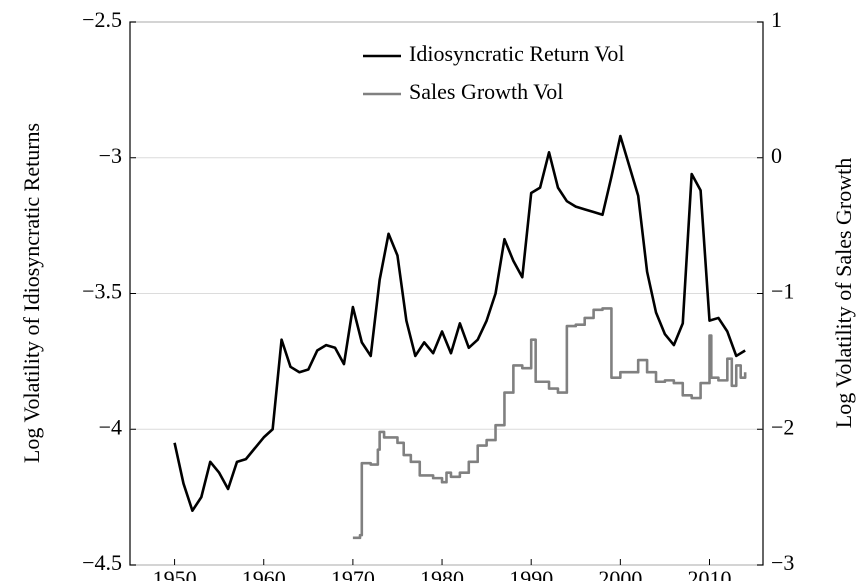  What do you see at coordinates (442, 573) in the screenshot?
I see `x-tick-label: 1980` at bounding box center [442, 573].